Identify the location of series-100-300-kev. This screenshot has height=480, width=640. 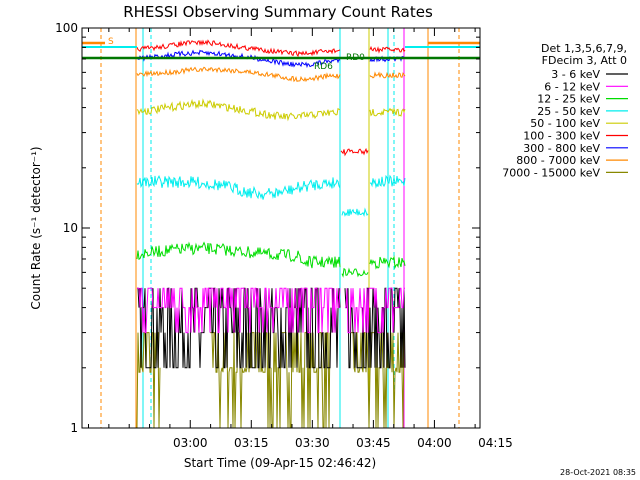
(271, 48).